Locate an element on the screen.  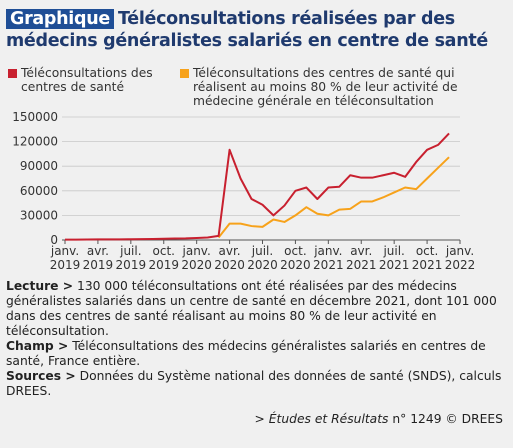
source-journal: Études et Résultats is located at coordinates (328, 419).